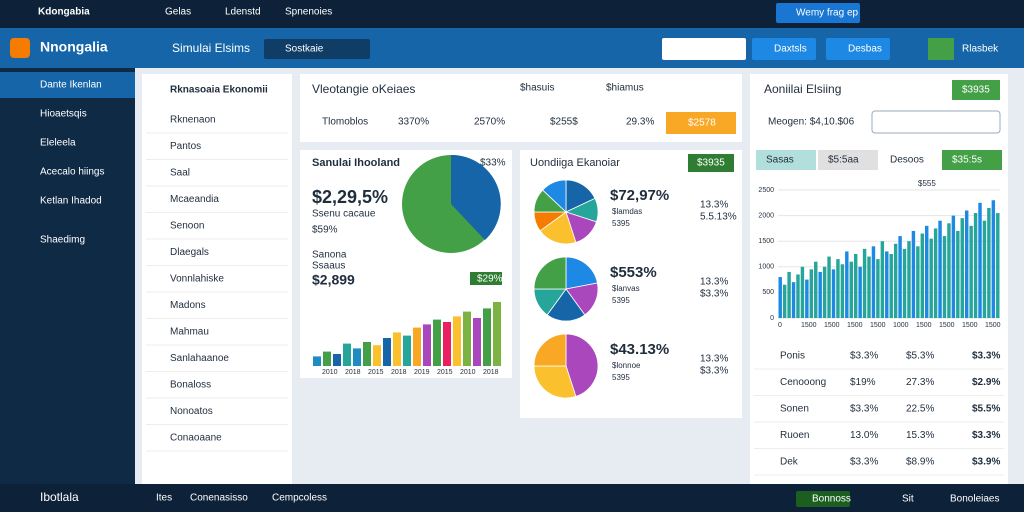 The image size is (1024, 517). I want to click on nav-item: Vonnlahiske, so click(197, 279).